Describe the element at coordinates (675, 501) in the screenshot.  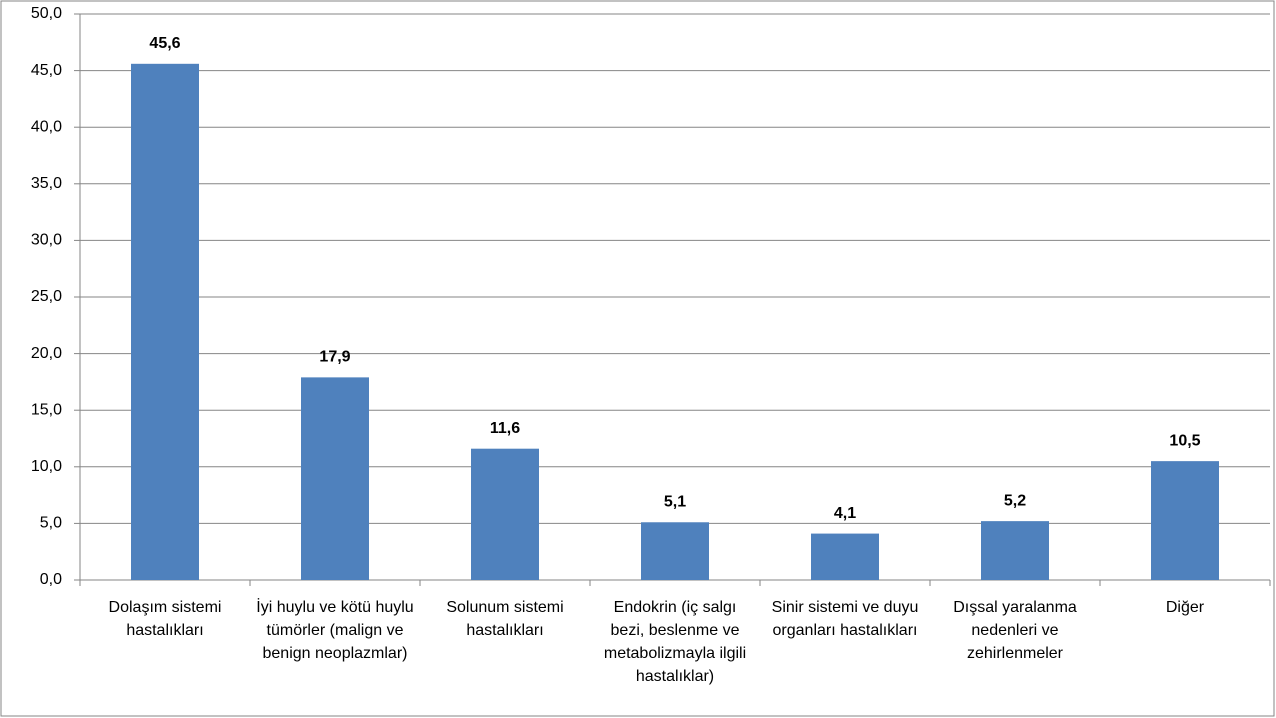
I see `data-label: 5,1` at that location.